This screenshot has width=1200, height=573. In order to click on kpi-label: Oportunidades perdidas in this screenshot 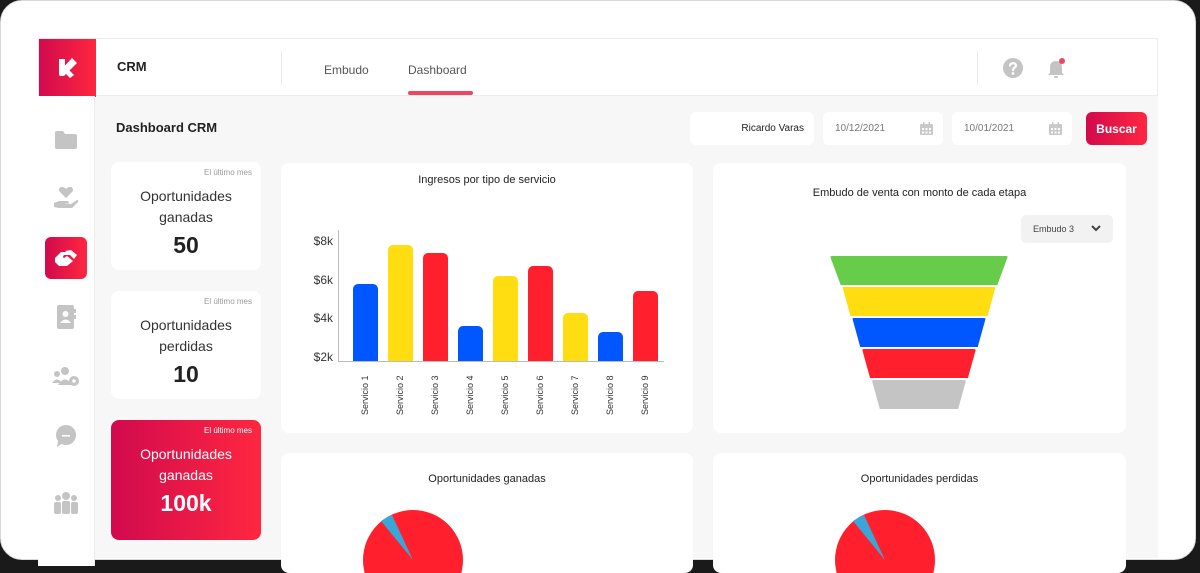, I will do `click(186, 336)`.